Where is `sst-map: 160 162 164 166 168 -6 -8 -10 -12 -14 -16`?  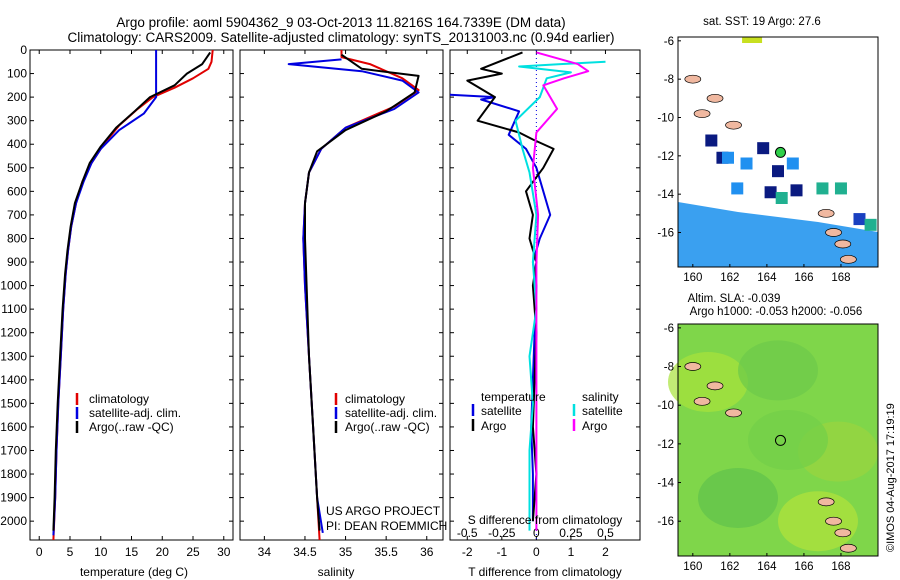
sst-map: 160 162 164 166 168 -6 -8 -10 -12 -14 -16 is located at coordinates (767, 160).